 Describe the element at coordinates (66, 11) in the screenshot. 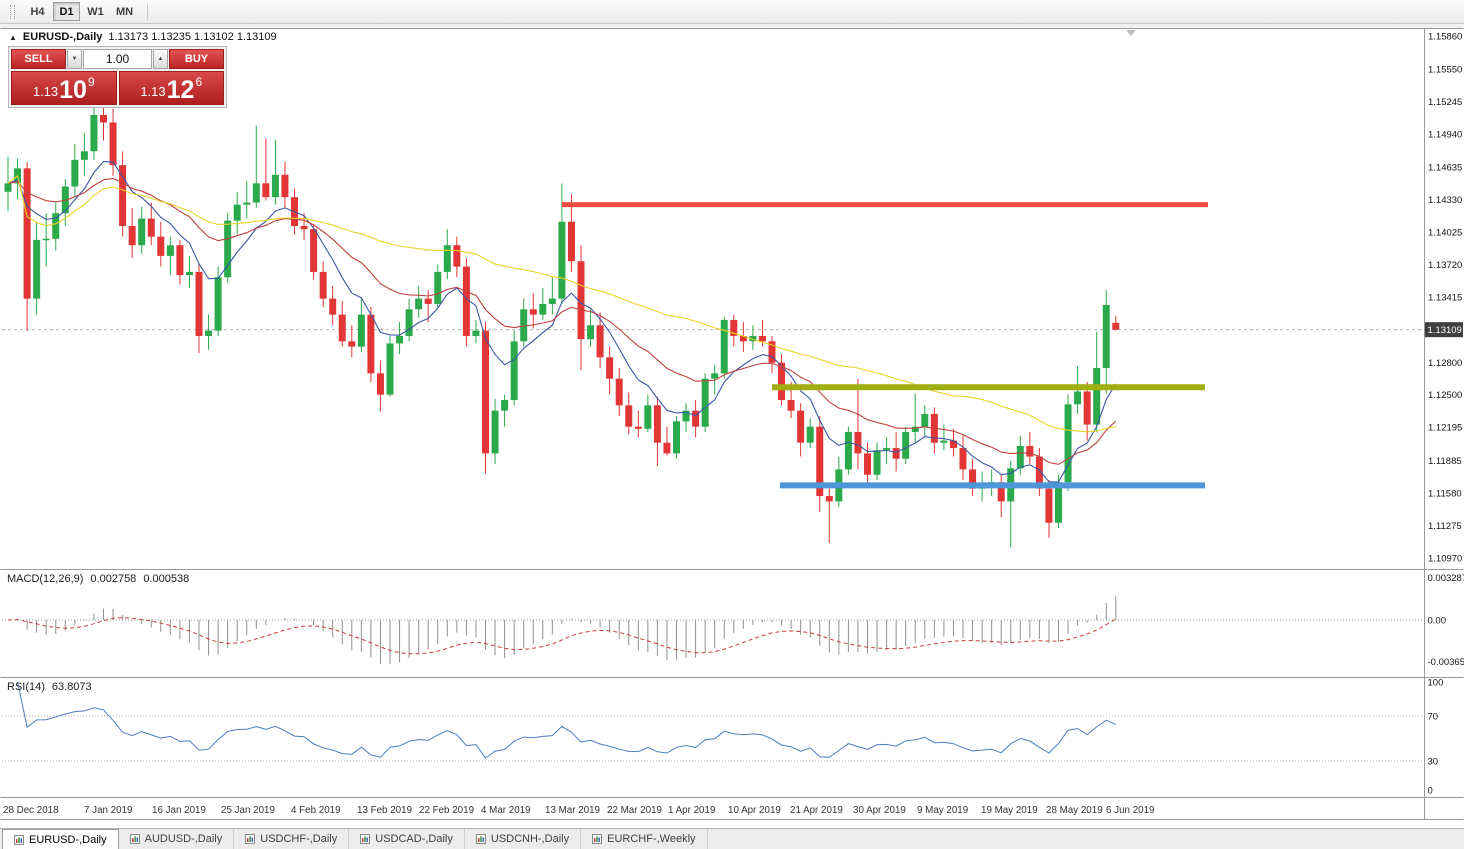

I see `timeframe-button-d1: D1` at that location.